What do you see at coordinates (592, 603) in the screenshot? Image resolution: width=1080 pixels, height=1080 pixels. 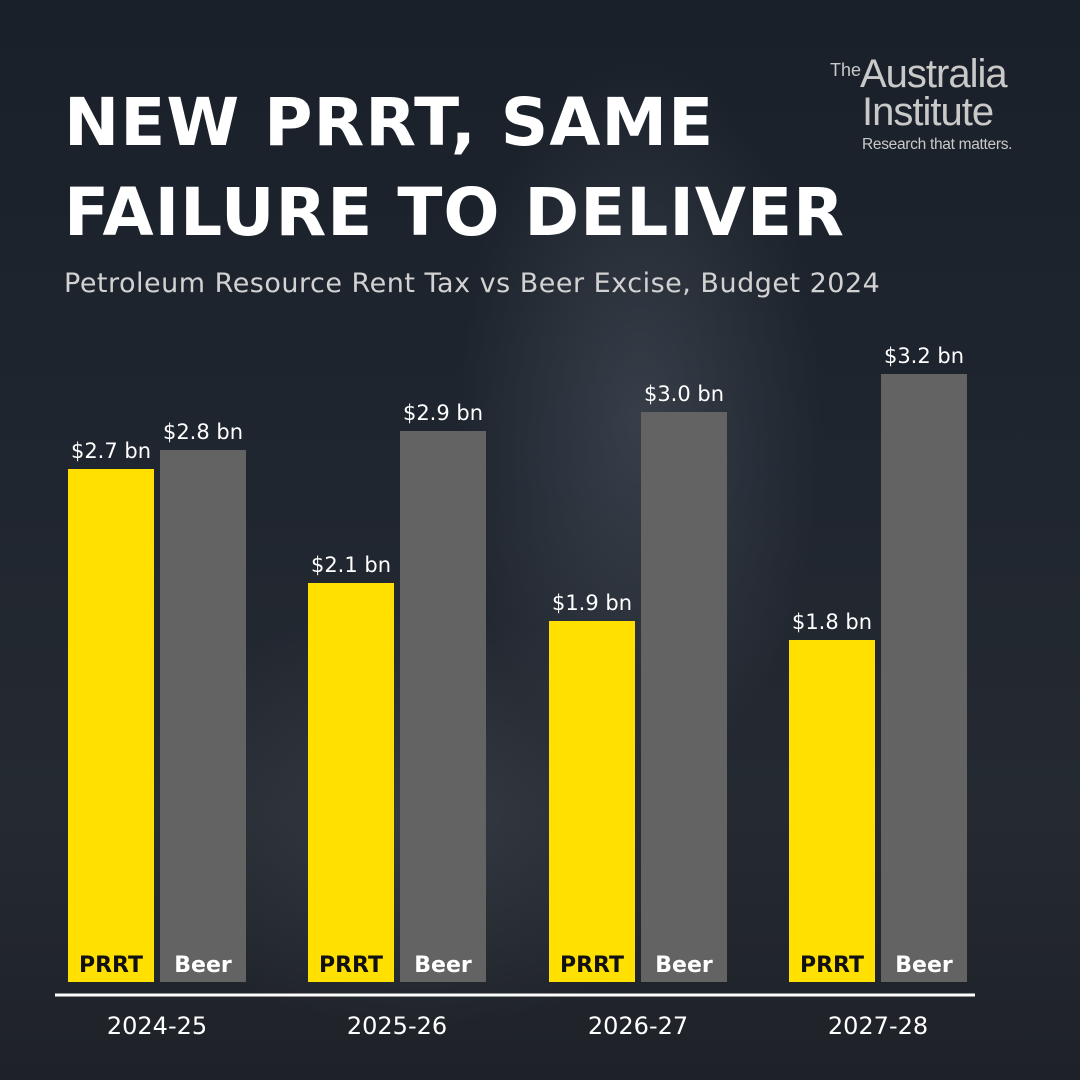 I see `value-label-prrt-2026-27: $1.9 bn` at bounding box center [592, 603].